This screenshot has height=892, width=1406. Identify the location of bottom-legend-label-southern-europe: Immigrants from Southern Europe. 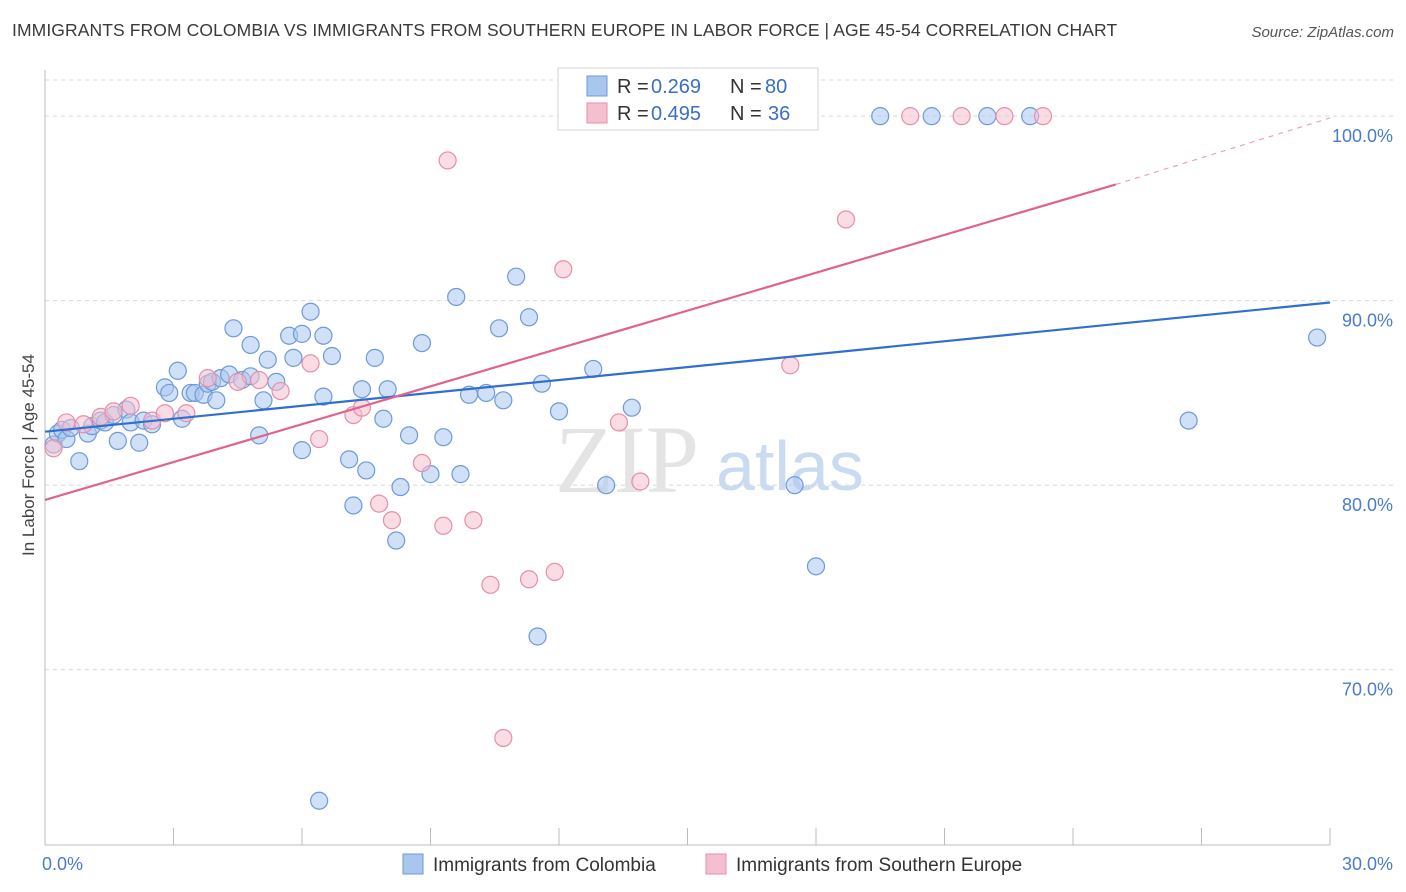
(879, 865).